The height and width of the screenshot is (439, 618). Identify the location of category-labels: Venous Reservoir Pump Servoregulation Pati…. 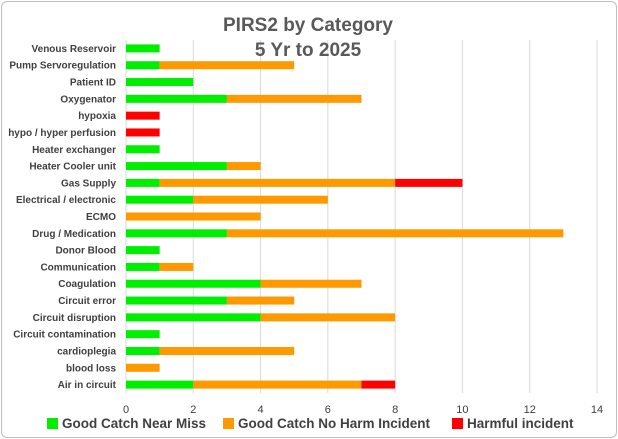
(62, 217).